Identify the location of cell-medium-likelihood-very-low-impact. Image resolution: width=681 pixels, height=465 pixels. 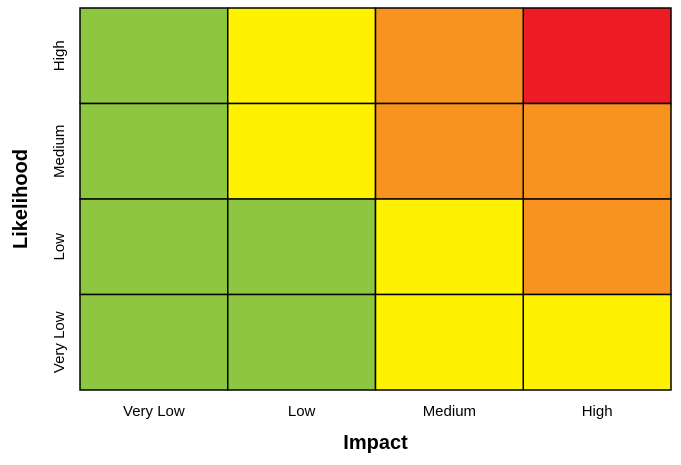
(154, 151).